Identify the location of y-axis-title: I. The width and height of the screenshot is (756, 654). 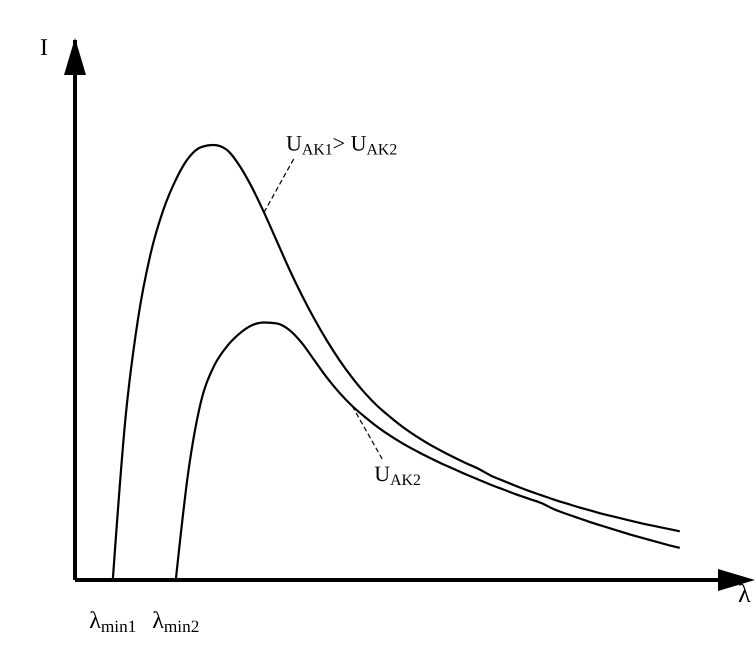
(44, 48).